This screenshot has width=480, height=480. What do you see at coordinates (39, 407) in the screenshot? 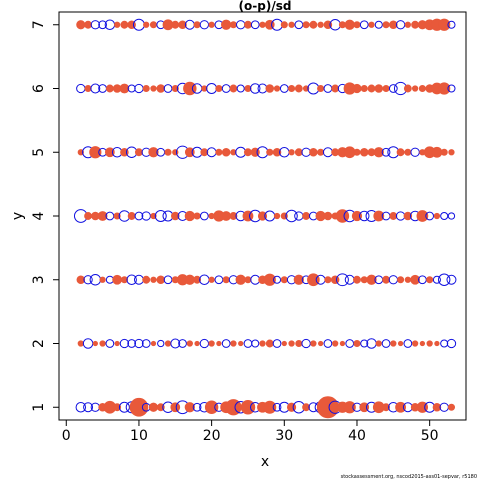
I see `y-tick-label: 1` at bounding box center [39, 407].